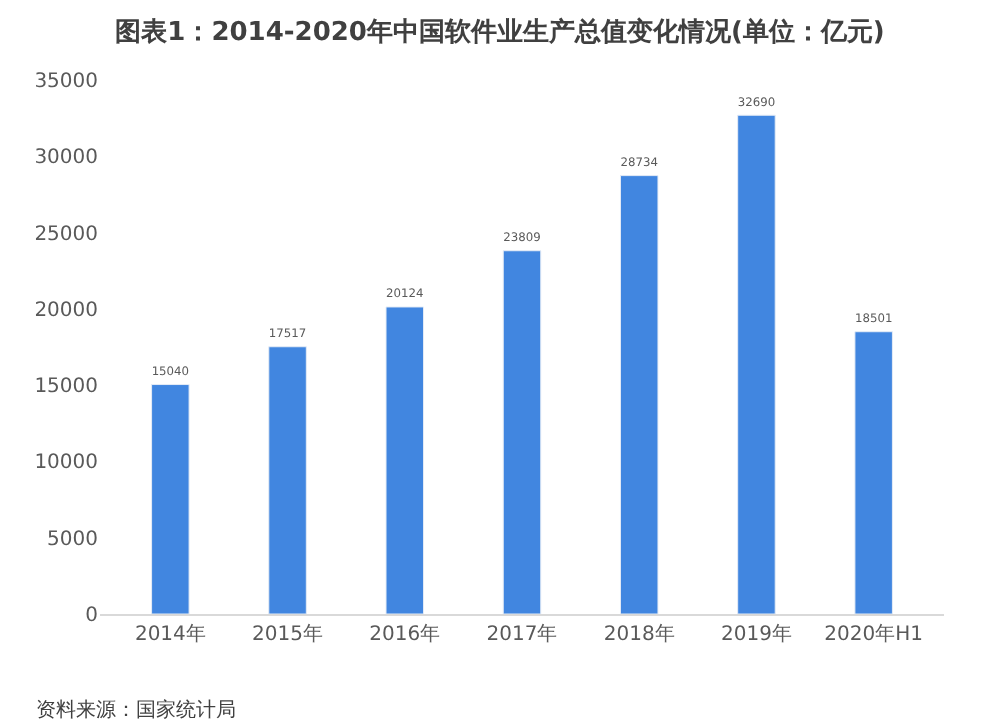 The height and width of the screenshot is (724, 1000). What do you see at coordinates (66, 82) in the screenshot?
I see `y-tick-label: 35000` at bounding box center [66, 82].